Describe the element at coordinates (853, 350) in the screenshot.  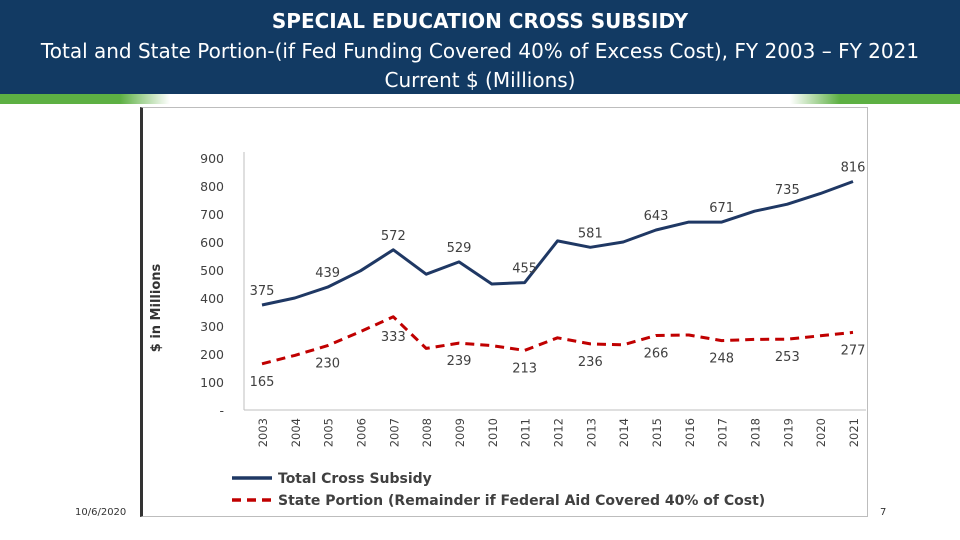
I see `data-label: 277` at that location.